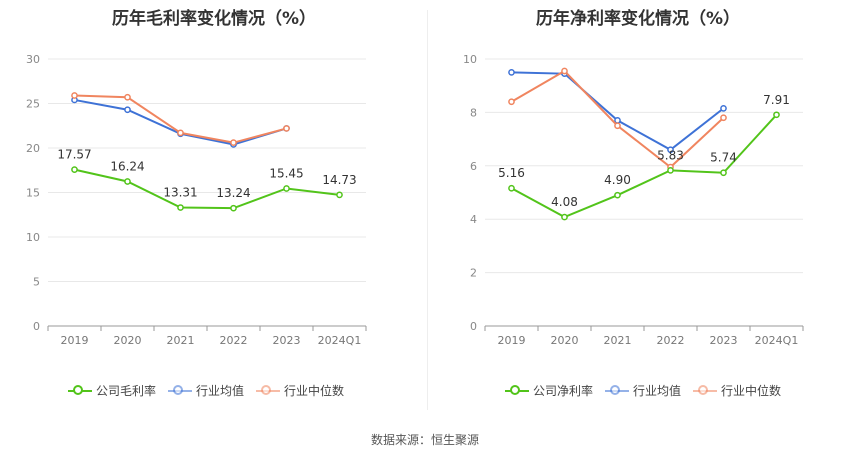  I want to click on right-xtick-label: 2024Q1, so click(777, 340).